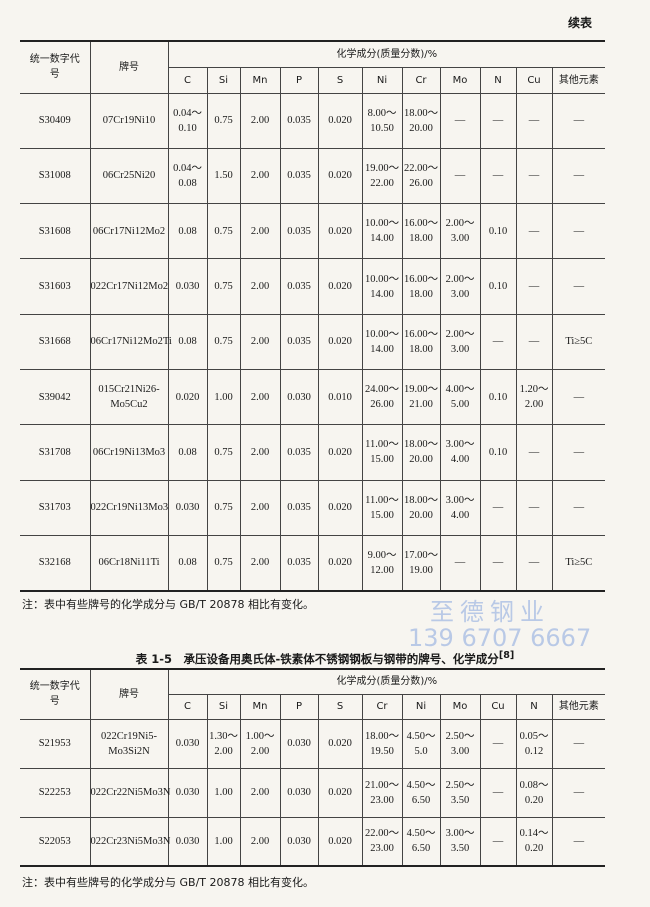  What do you see at coordinates (382, 849) in the screenshot?
I see `cell-line: 23.00` at bounding box center [382, 849].